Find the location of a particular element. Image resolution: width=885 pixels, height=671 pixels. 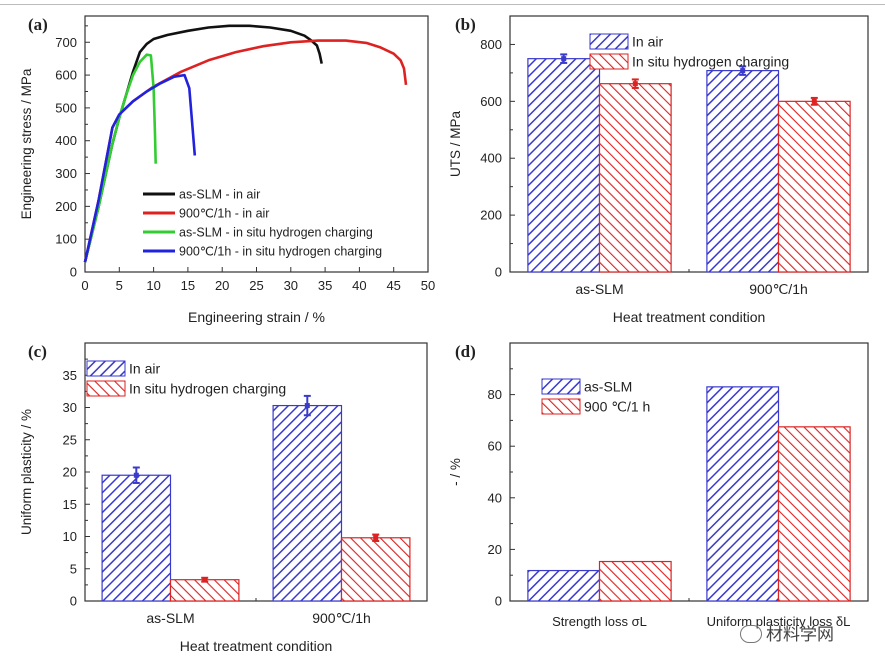

y-axis-label: Uniform plasticity / % is located at coordinates (26, 472).